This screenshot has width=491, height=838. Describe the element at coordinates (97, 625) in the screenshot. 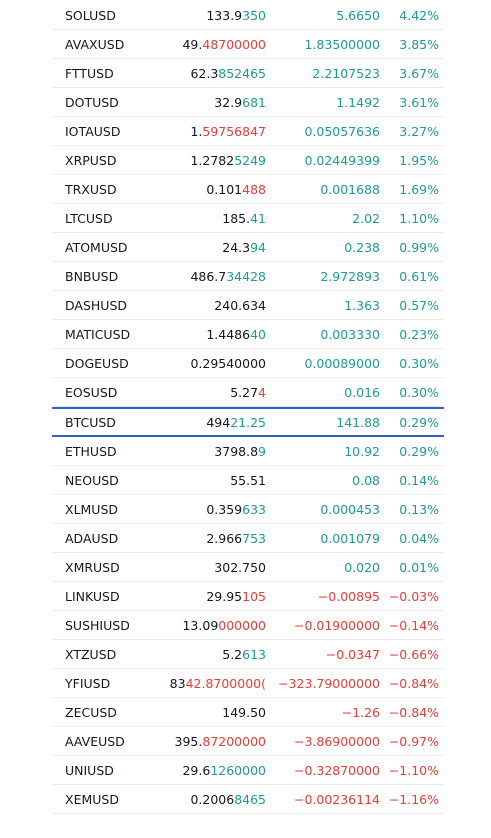

I see `symbol-label: SUSHIUSD` at that location.